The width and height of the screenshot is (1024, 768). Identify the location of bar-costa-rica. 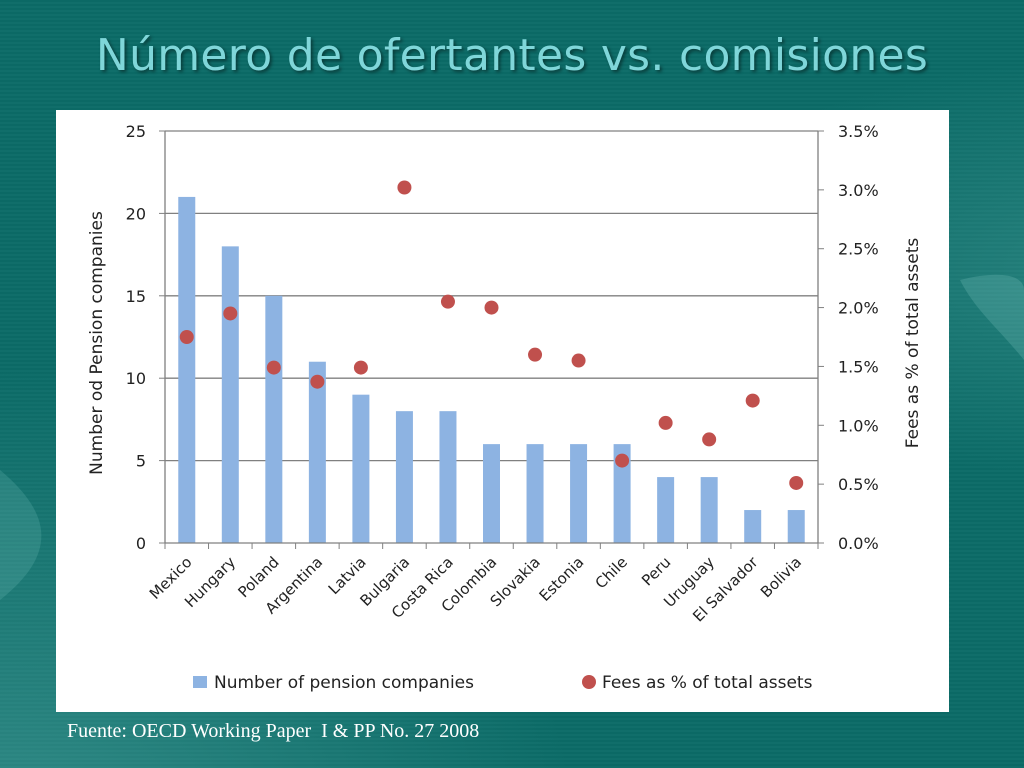
(448, 477).